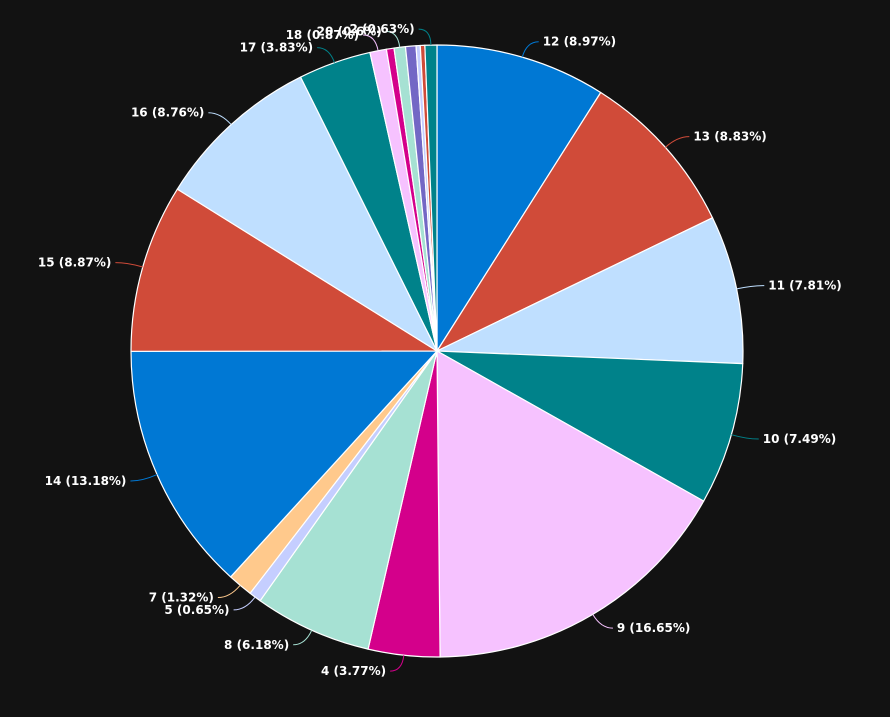  Describe the element at coordinates (276, 48) in the screenshot. I see `slice-label-17: 17 (3.83%)` at that location.